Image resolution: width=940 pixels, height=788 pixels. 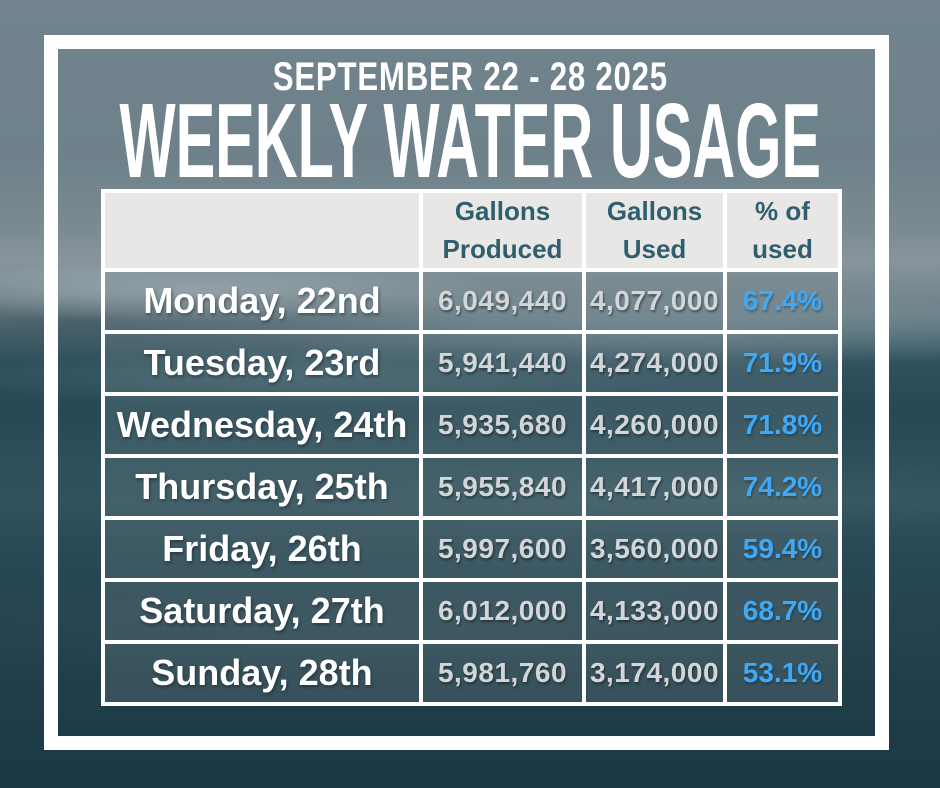 What do you see at coordinates (654, 425) in the screenshot?
I see `gallons-used-value: 4,260,000` at bounding box center [654, 425].